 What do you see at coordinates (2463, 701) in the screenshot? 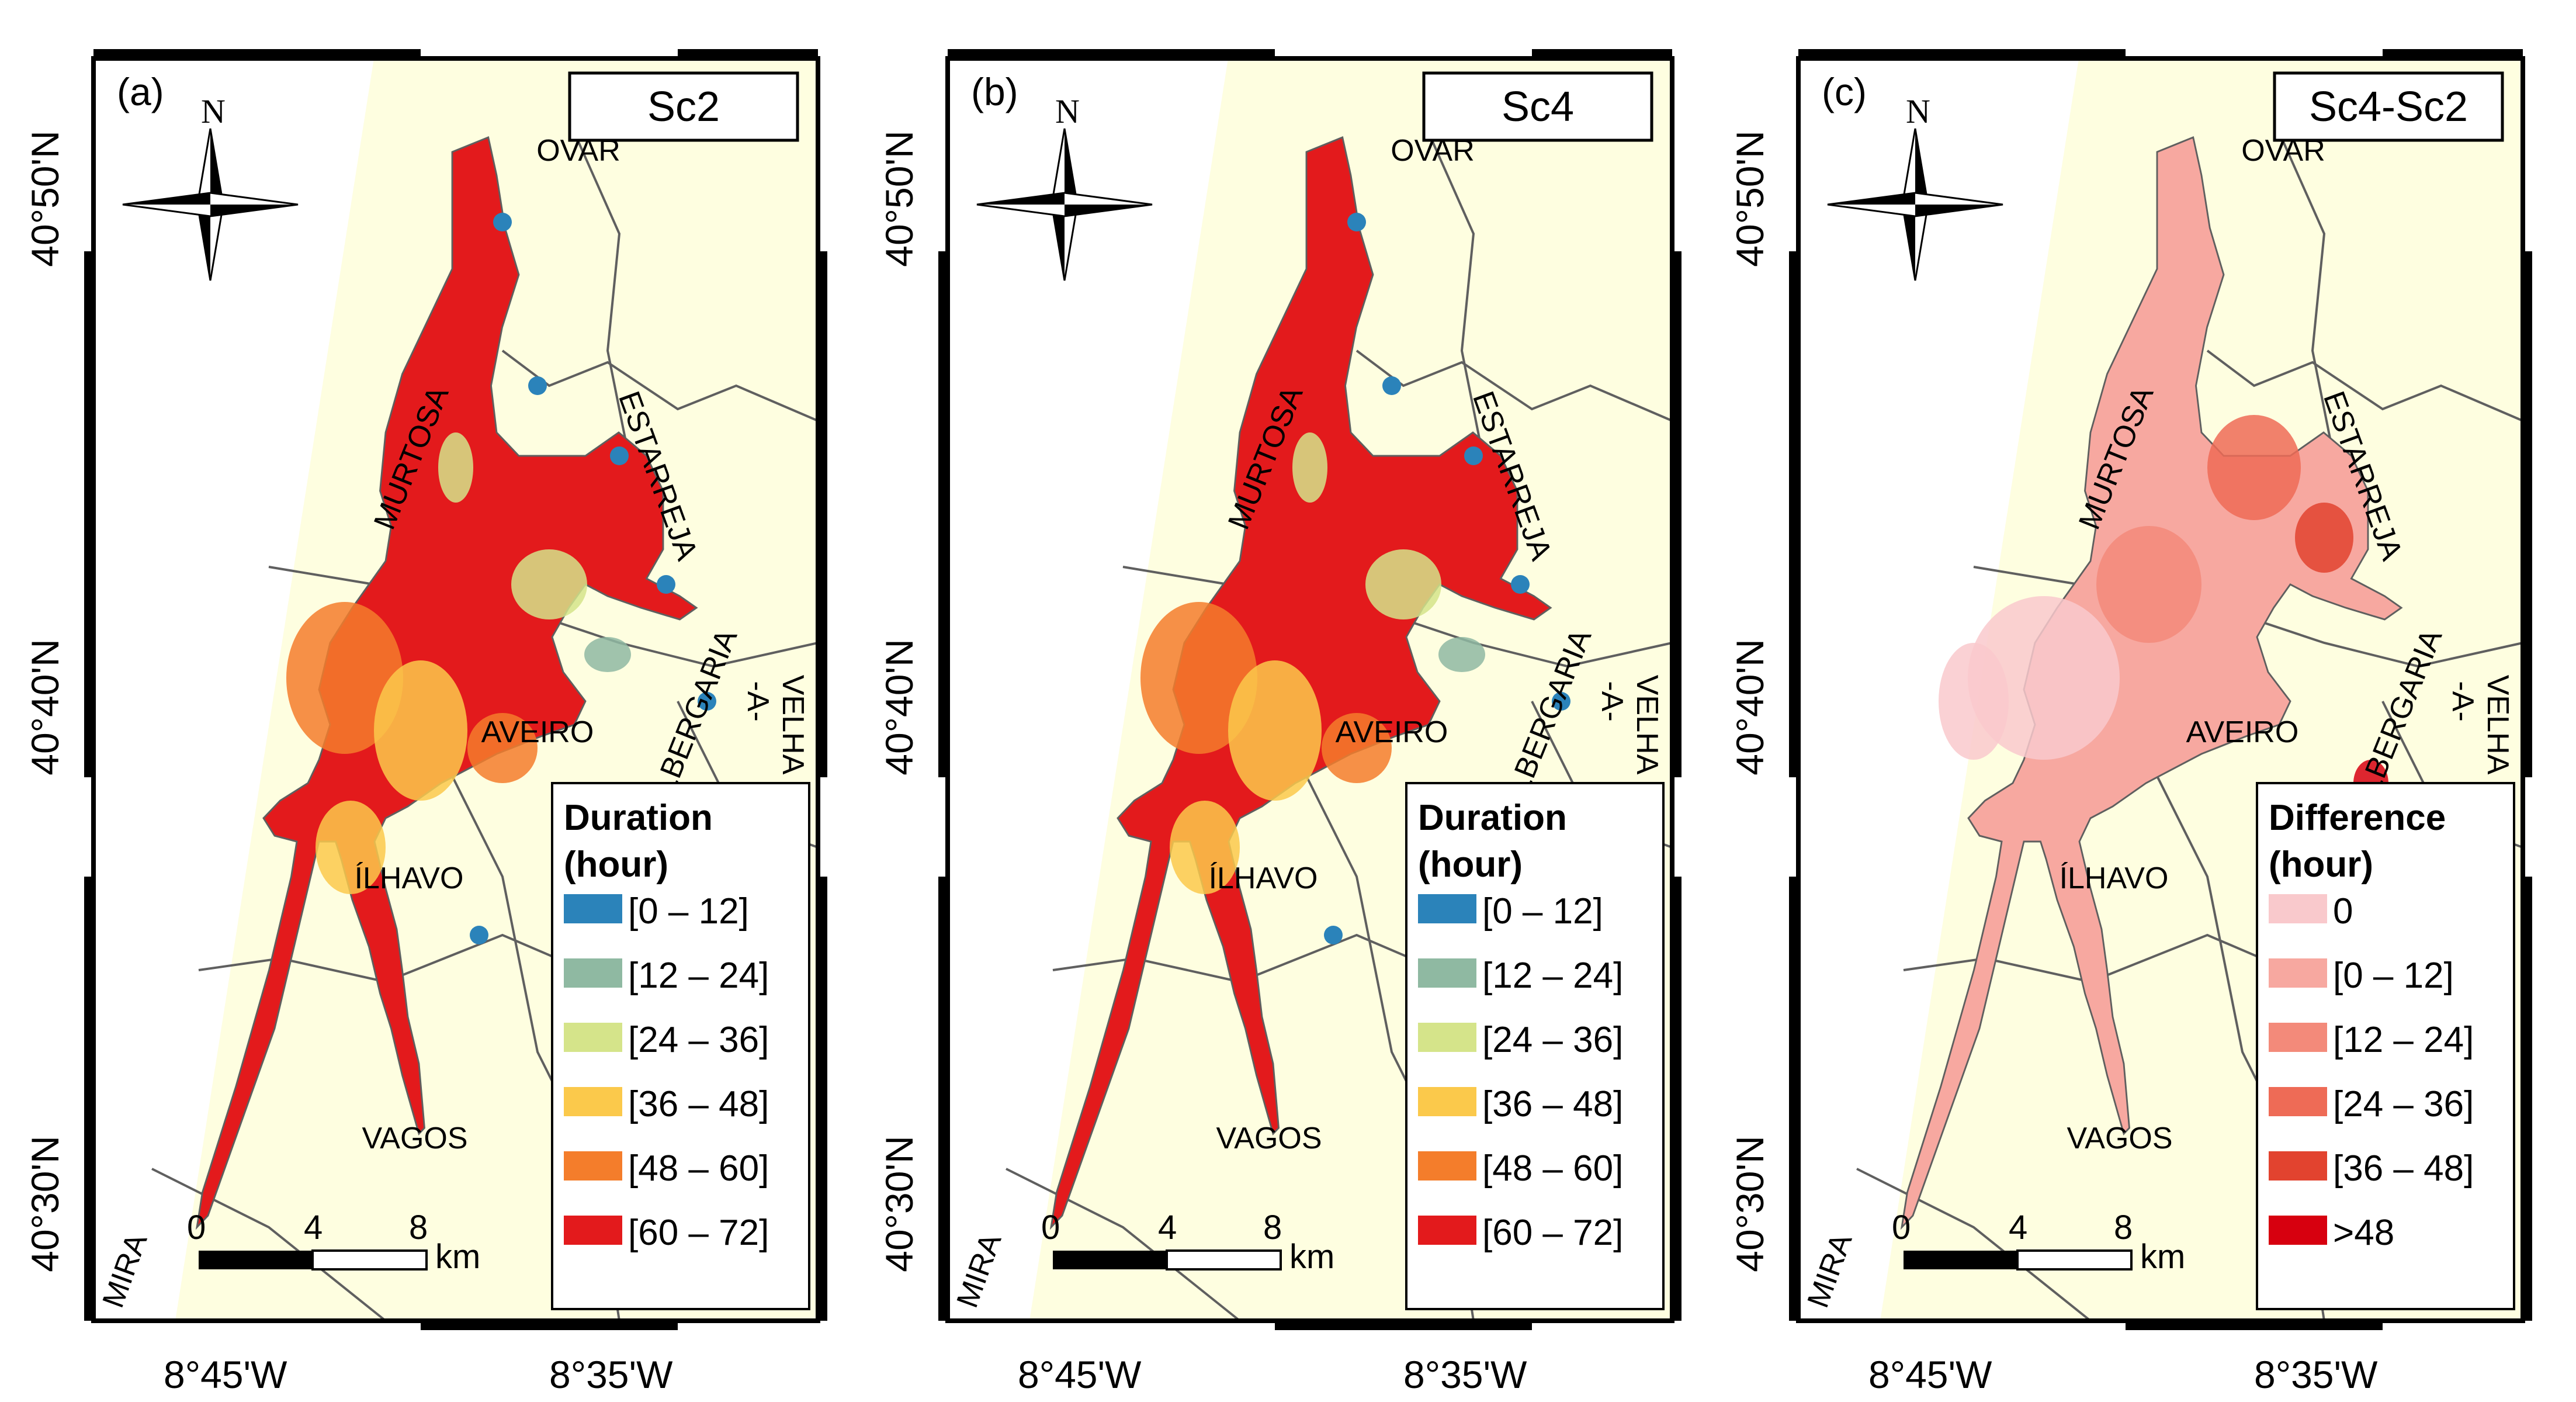
I see `place-label-albergaria-a: -A-` at bounding box center [2463, 701].